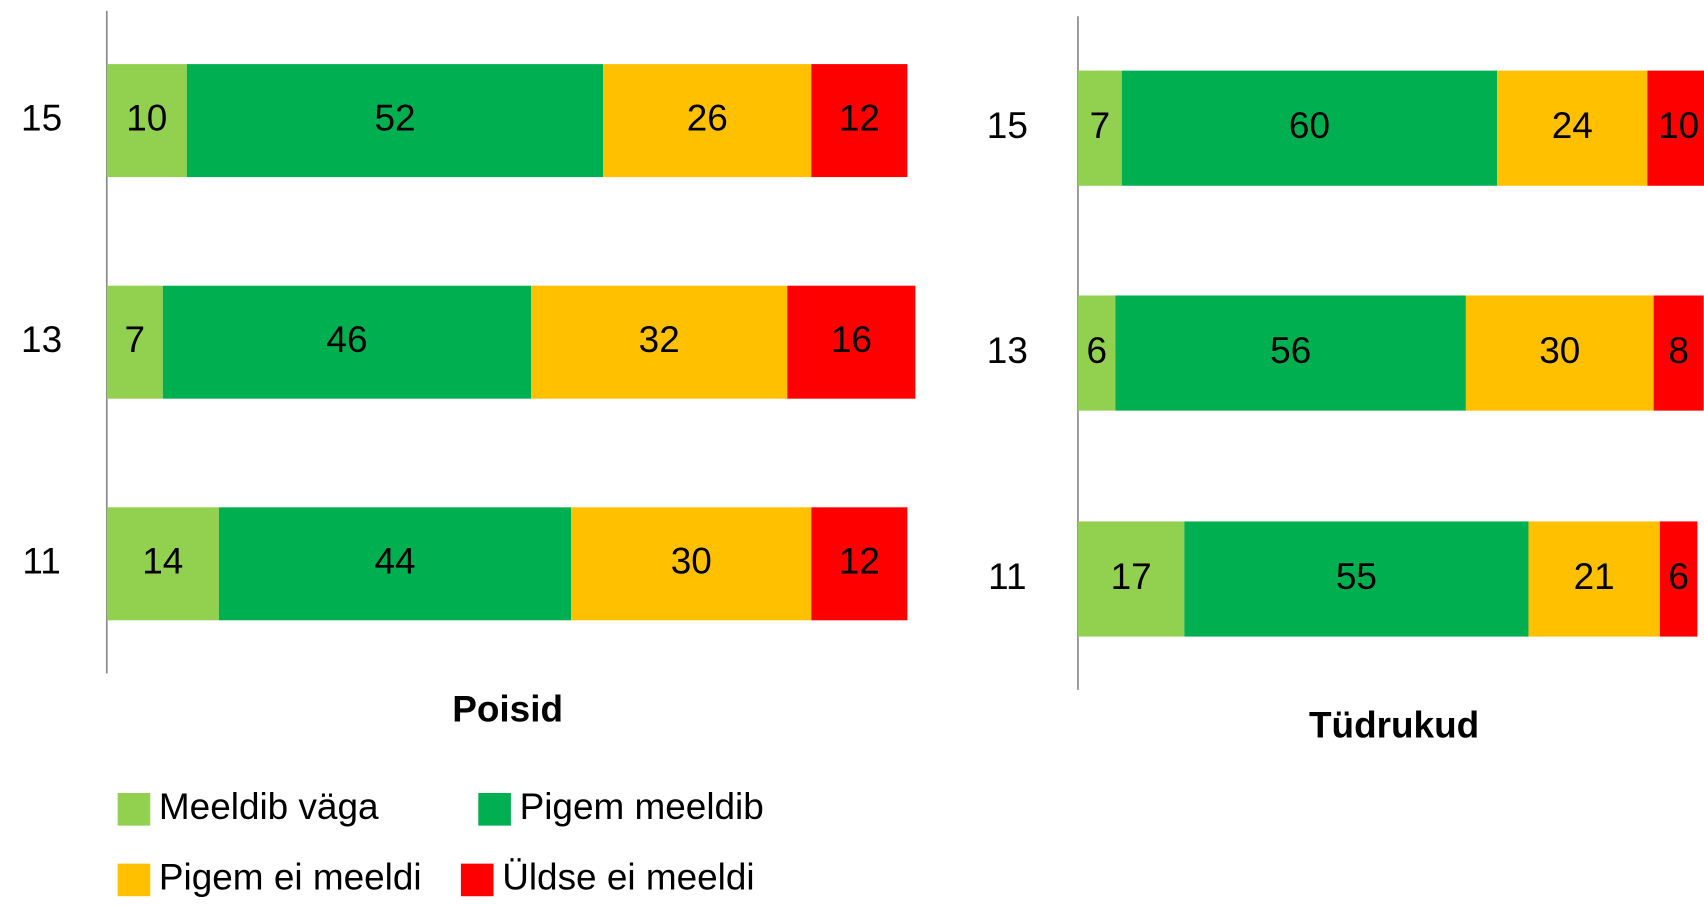 The height and width of the screenshot is (906, 1704). I want to click on data-label: 32, so click(659, 339).